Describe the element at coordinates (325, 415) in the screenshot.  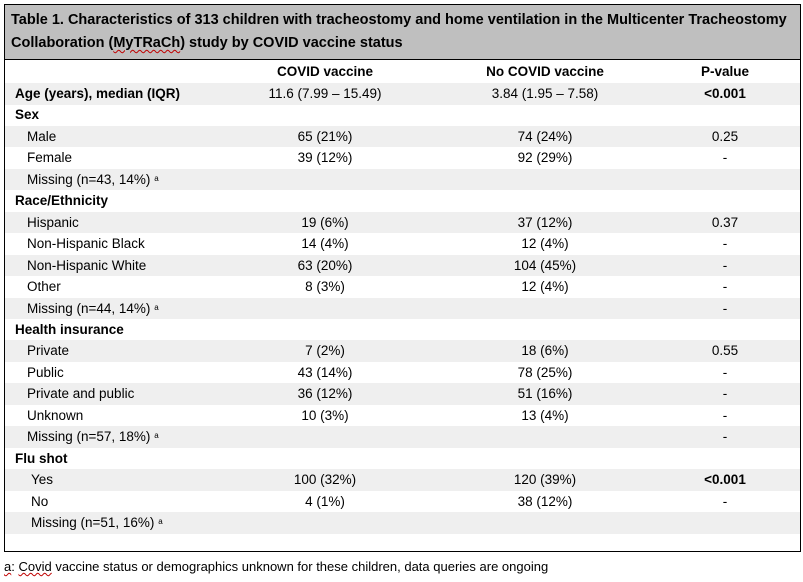
I see `covid-vaccine-value: 10 (3%)` at that location.